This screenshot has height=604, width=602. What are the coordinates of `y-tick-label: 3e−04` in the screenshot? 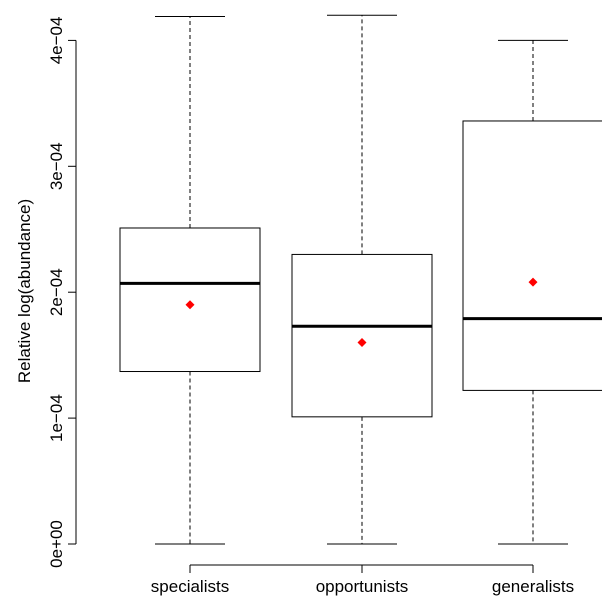 It's located at (56, 166).